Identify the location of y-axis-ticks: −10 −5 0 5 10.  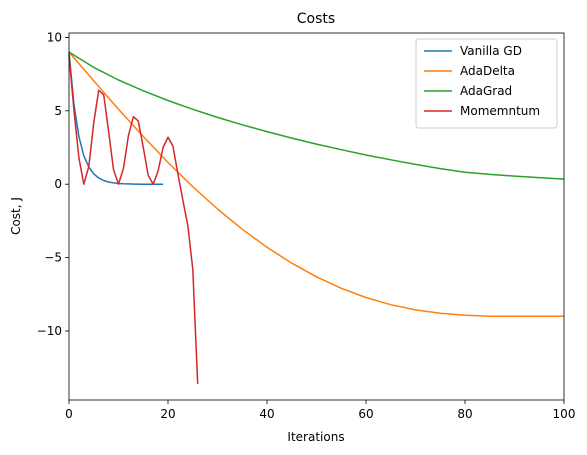
(53, 184).